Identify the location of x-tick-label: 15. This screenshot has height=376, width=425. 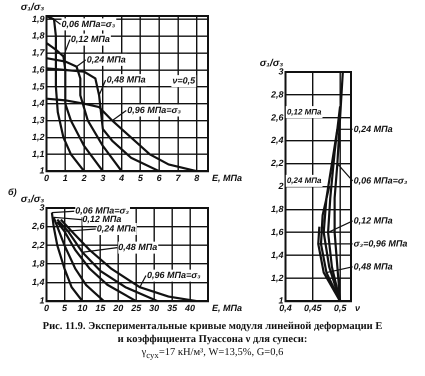
(100, 308).